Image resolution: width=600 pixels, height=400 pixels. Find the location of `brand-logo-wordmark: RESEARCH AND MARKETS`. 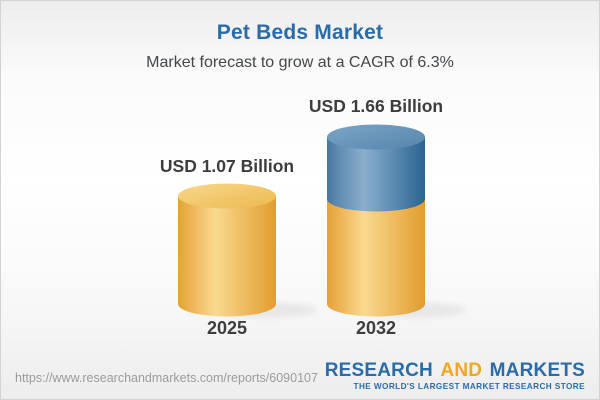

brand-logo-wordmark: RESEARCH AND MARKETS is located at coordinates (455, 370).